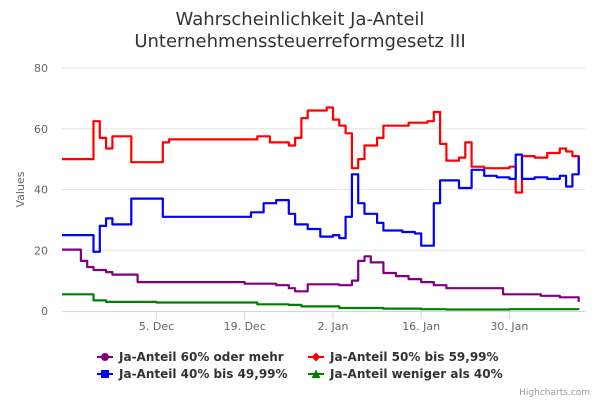 This screenshot has width=600, height=400. Describe the element at coordinates (245, 326) in the screenshot. I see `x-tick-label: 19. Dec` at that location.